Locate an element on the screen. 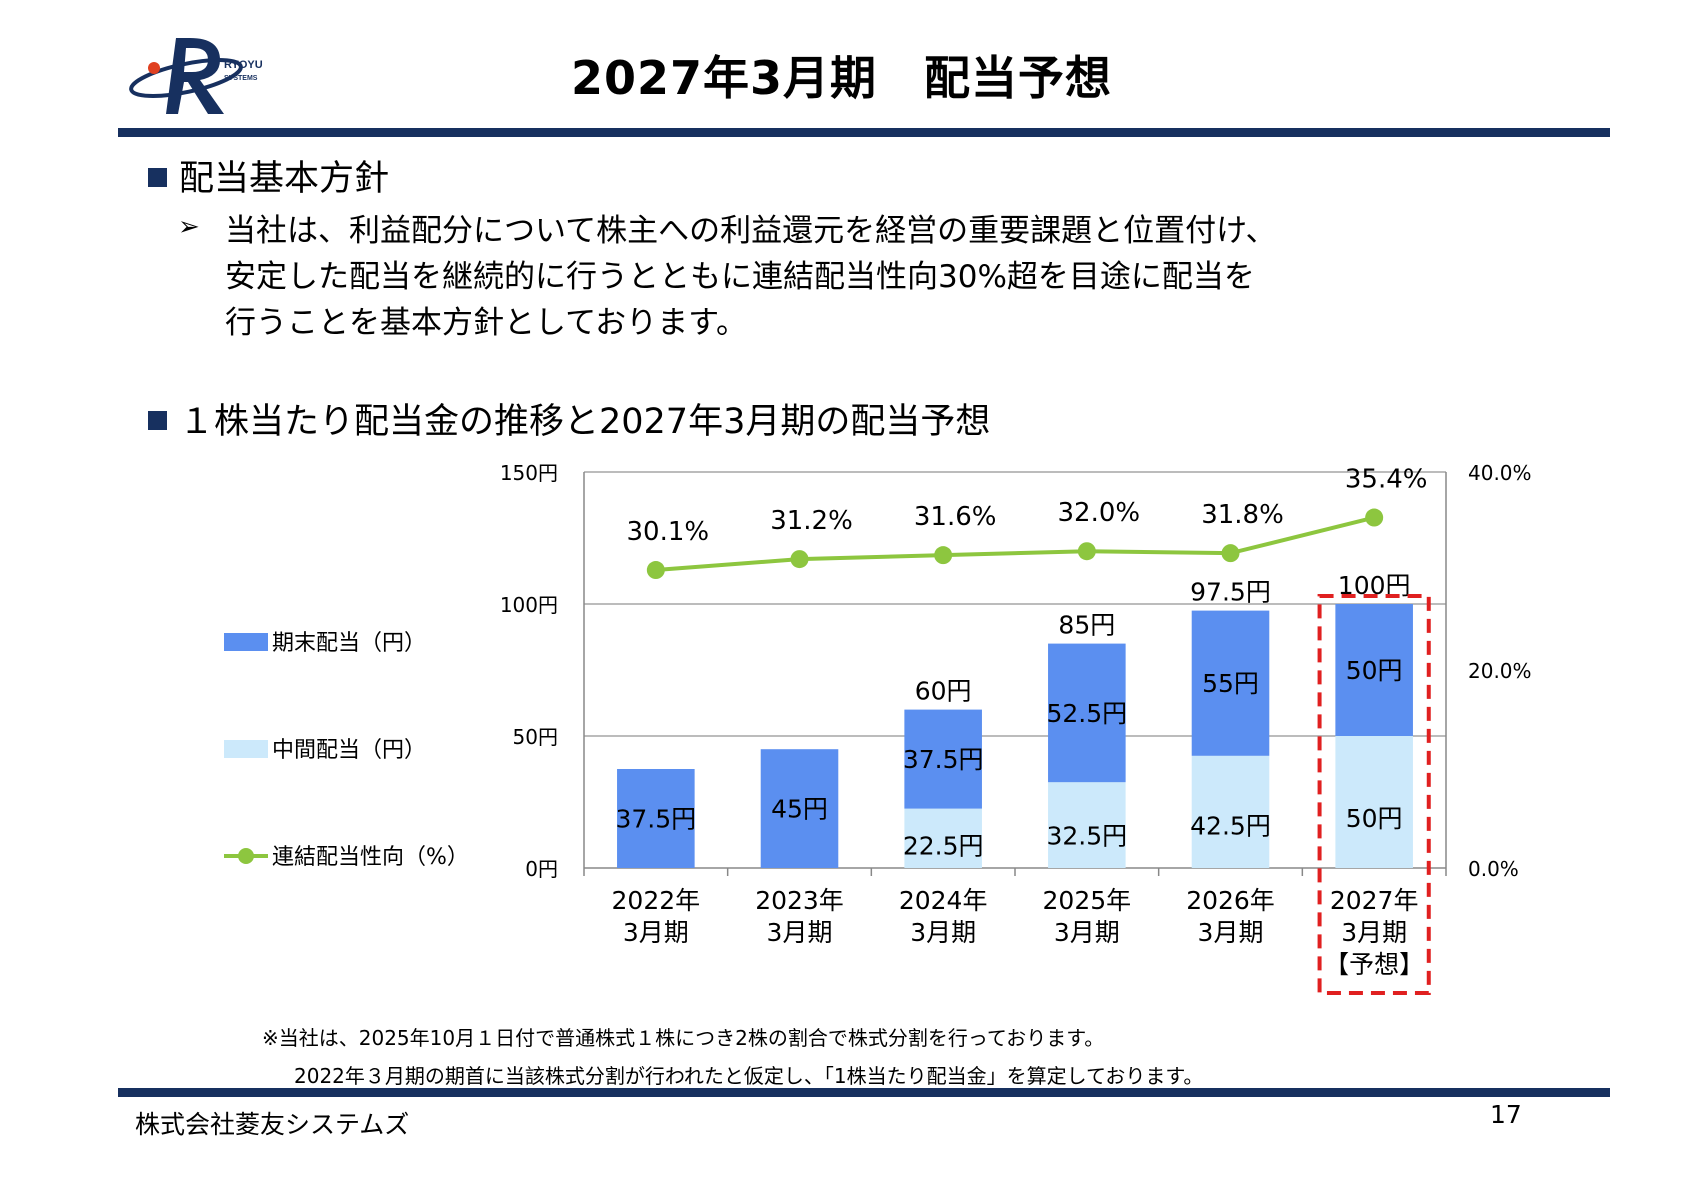 The image size is (1683, 1190). payout-ratio-label: 31.8% is located at coordinates (1242, 515).